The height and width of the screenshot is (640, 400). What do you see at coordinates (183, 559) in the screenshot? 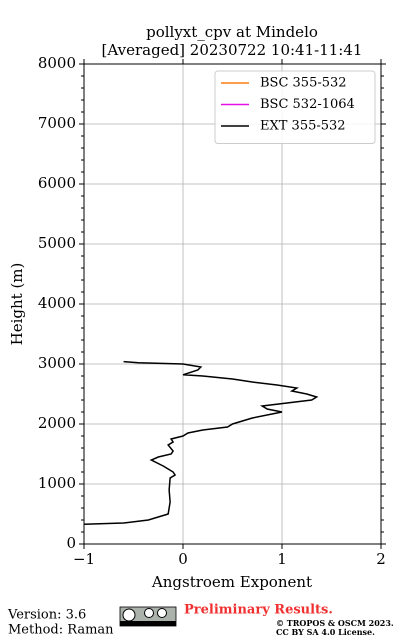
I see `x-tick-label: 0` at bounding box center [183, 559].